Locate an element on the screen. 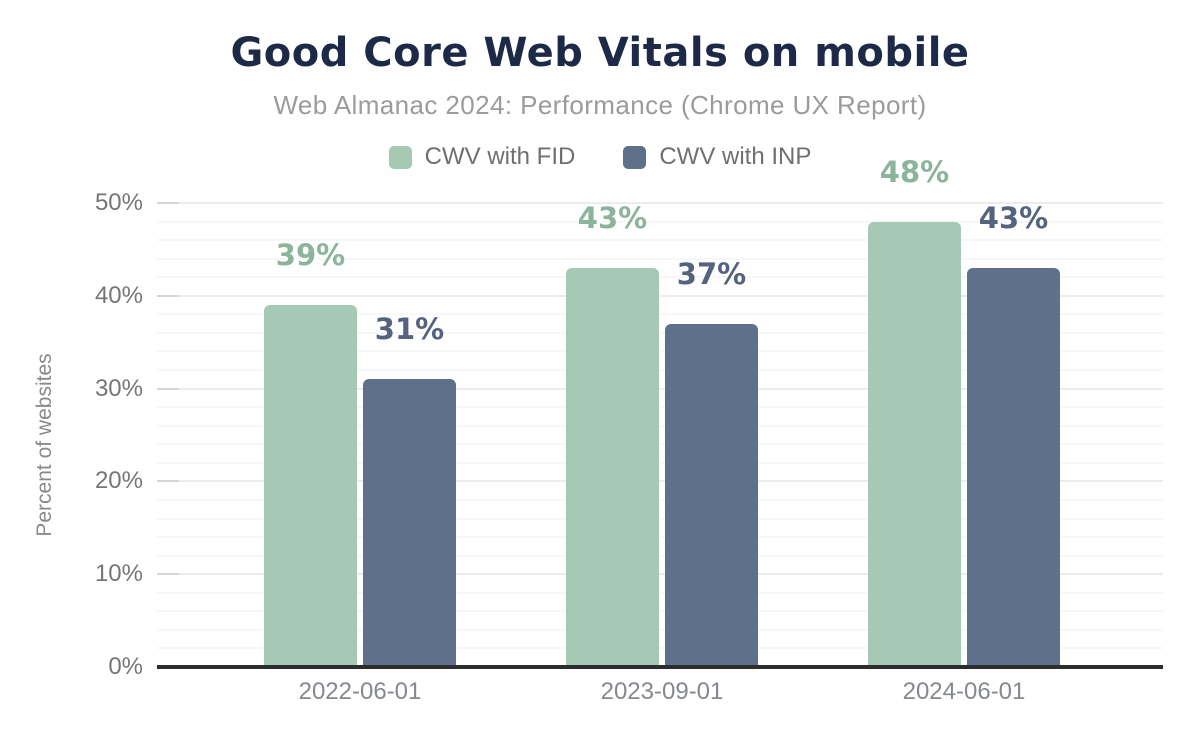  legend-swatch-cwv-with-inp is located at coordinates (635, 157).